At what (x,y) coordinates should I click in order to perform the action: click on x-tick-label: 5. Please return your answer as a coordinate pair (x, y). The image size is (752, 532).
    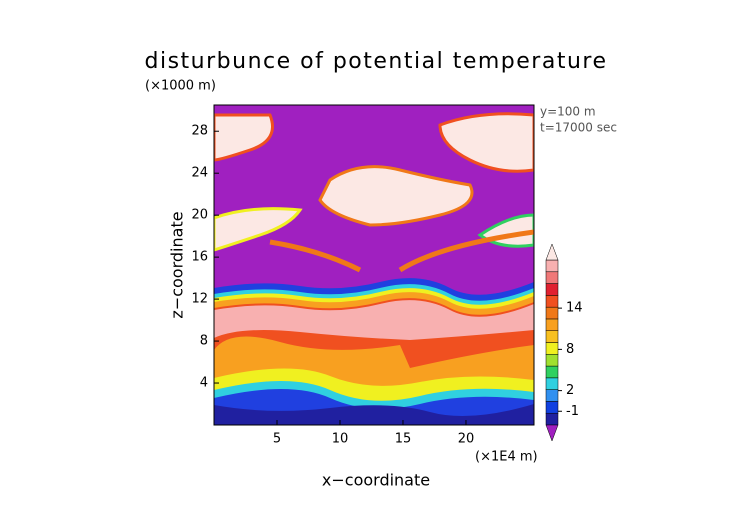
    Looking at the image, I should click on (277, 439).